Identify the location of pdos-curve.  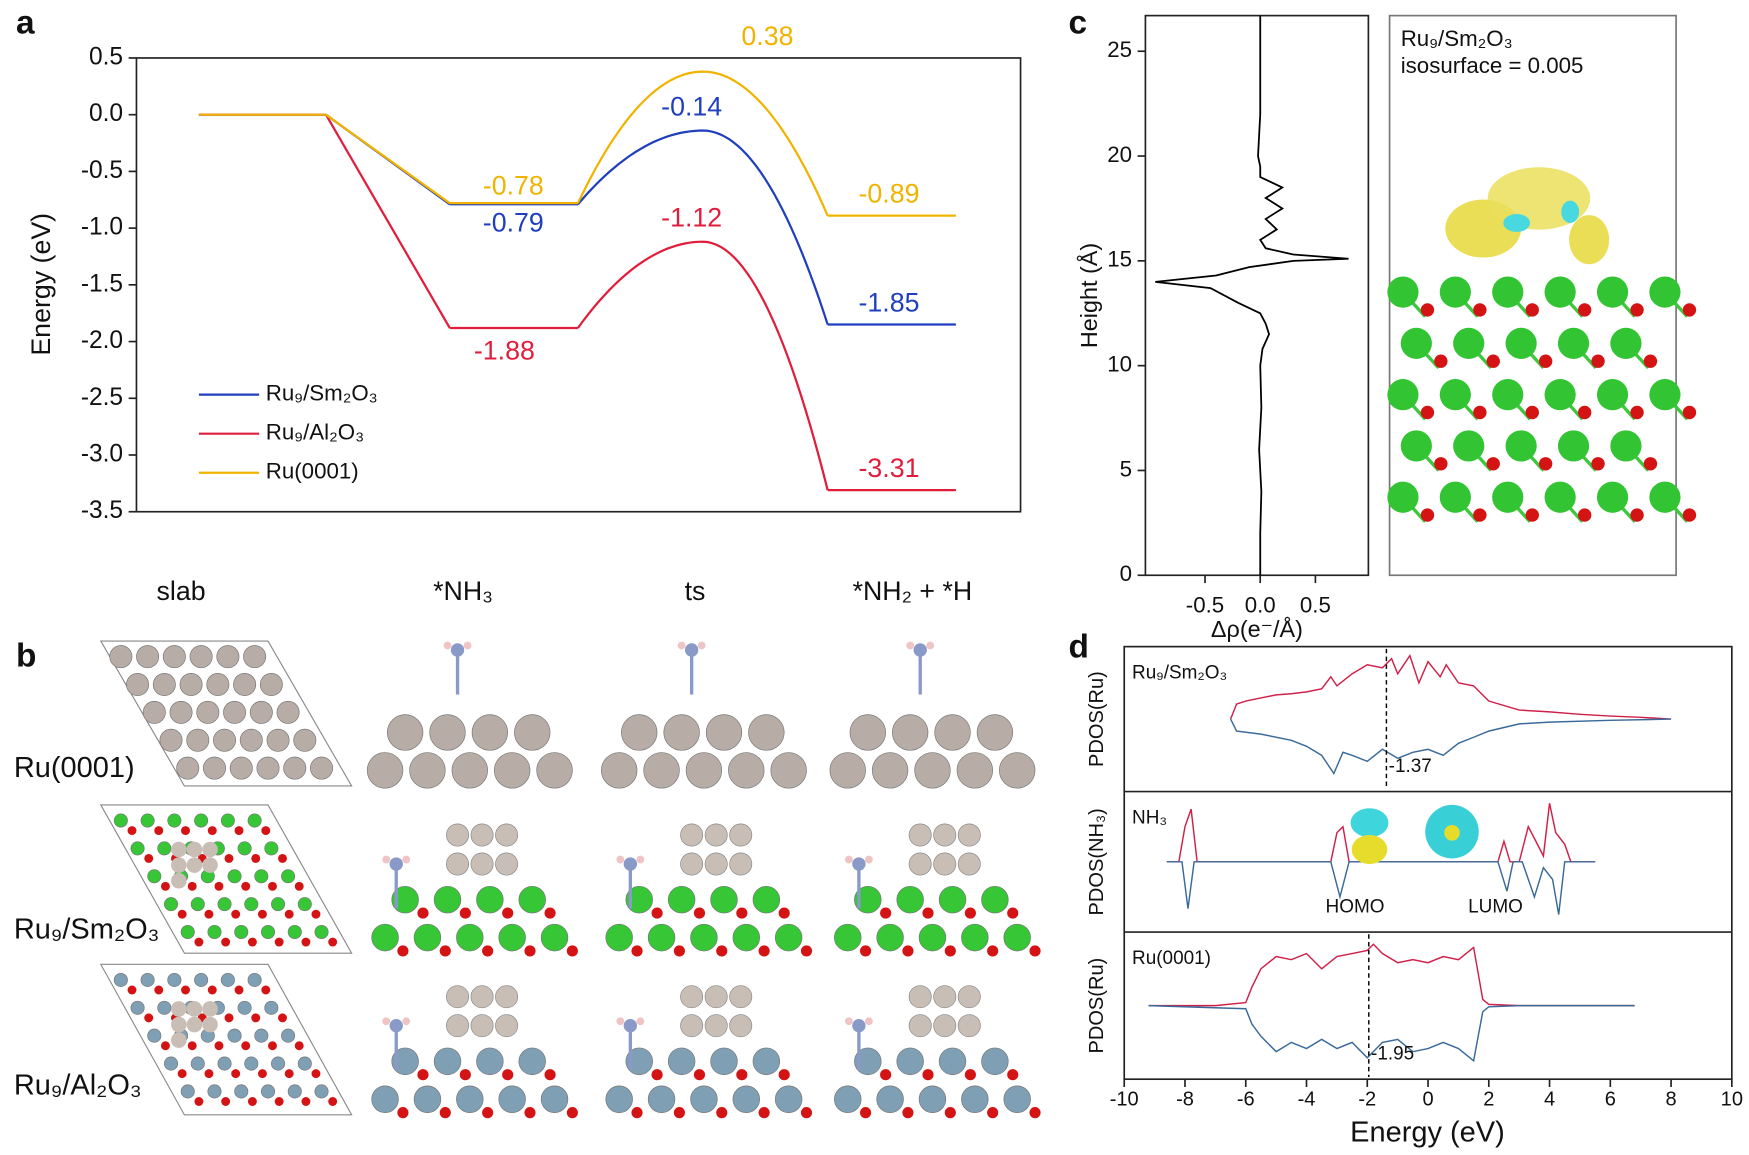
(1391, 1033).